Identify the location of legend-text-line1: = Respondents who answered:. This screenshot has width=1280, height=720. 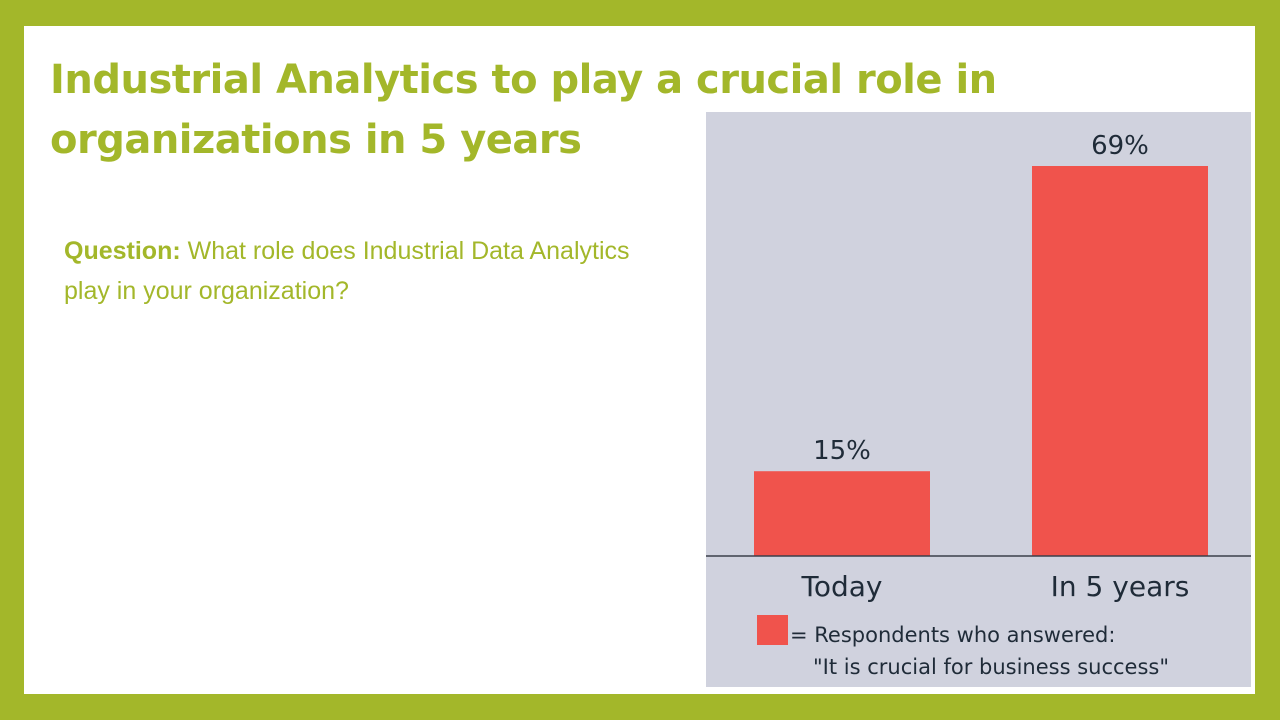
(952, 635).